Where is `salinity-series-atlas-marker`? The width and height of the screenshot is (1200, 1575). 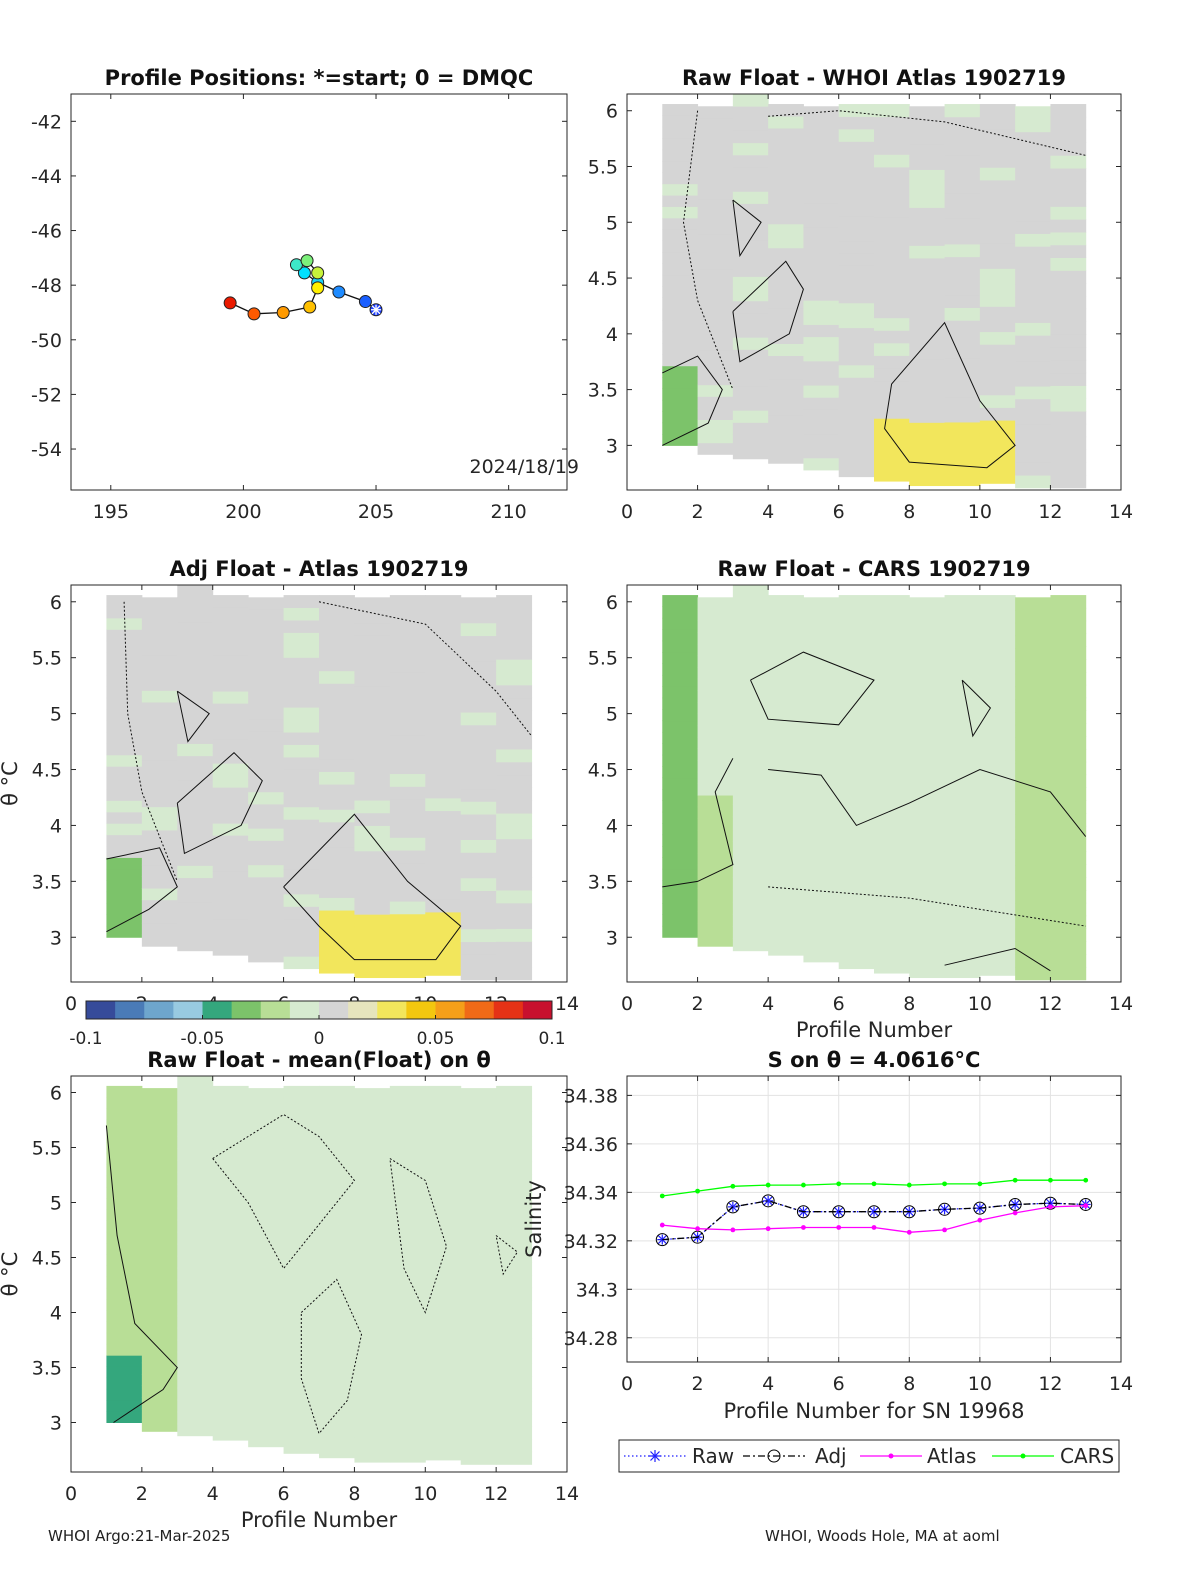 salinity-series-atlas-marker is located at coordinates (980, 1220).